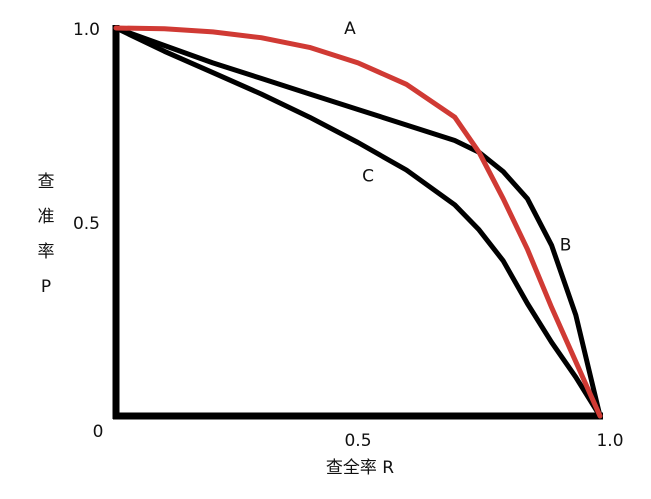  I want to click on y-tick-label: 0.5, so click(86, 224).